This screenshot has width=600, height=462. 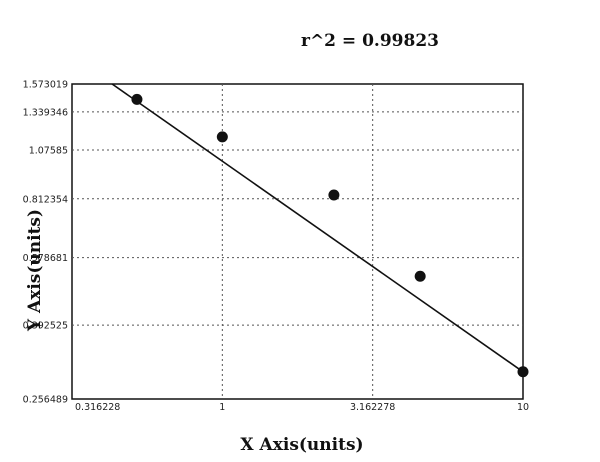 I want to click on y-tick-label: 0.578681, so click(x=45, y=258).